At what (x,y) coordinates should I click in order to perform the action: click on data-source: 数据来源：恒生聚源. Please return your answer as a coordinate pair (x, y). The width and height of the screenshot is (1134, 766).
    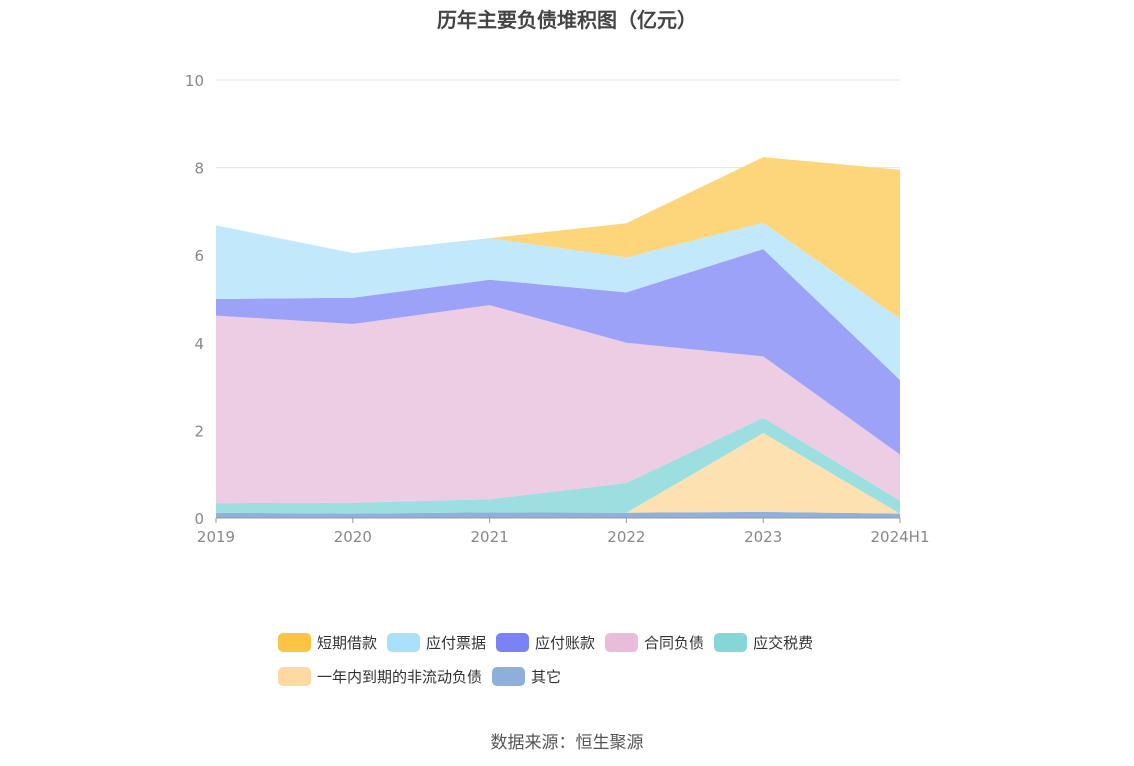
    Looking at the image, I should click on (567, 743).